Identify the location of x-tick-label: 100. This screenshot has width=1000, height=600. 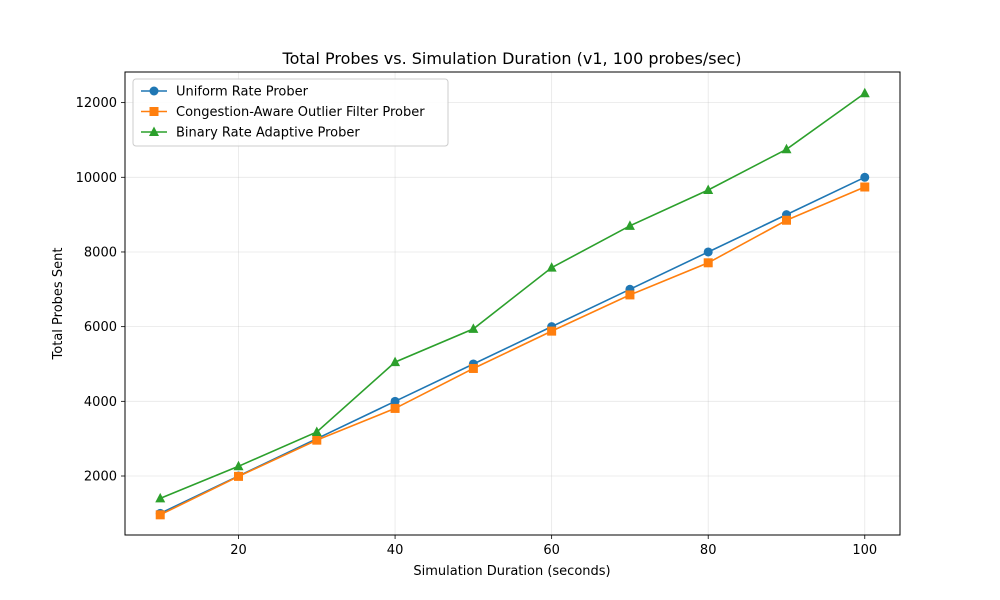
(864, 550).